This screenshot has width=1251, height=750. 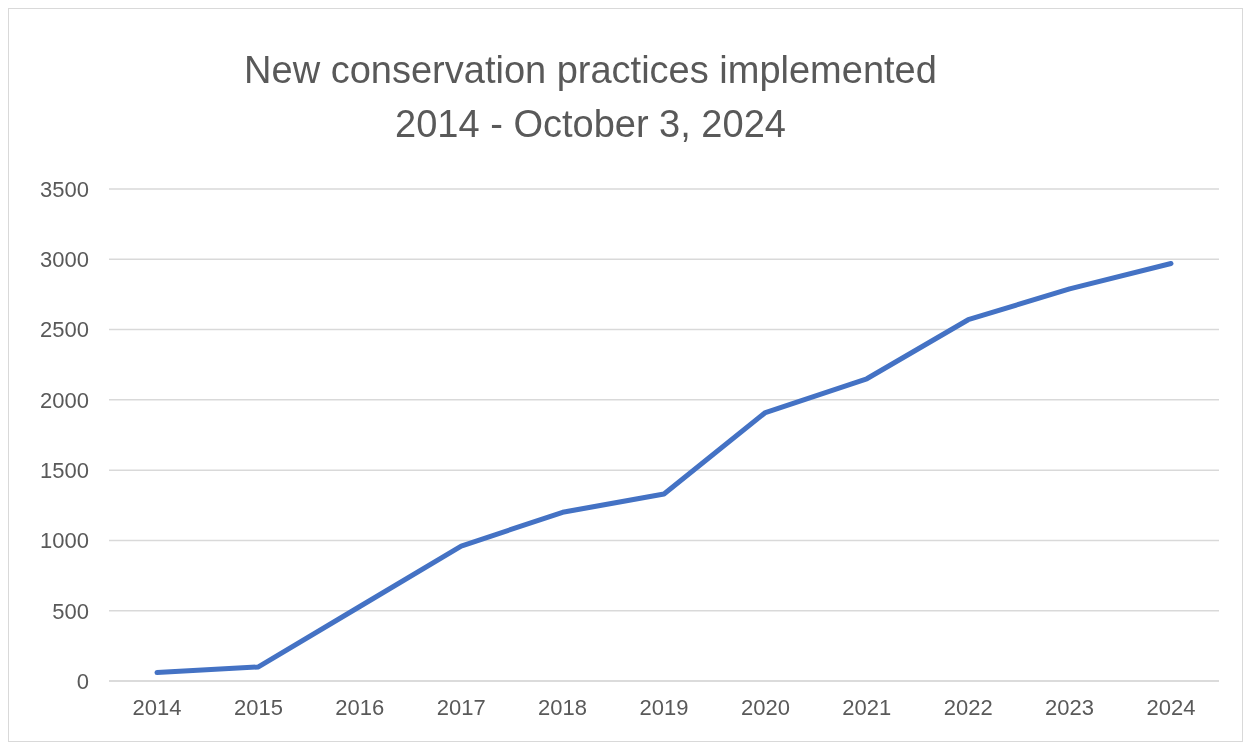 I want to click on y-tick-label: 2000, so click(x=64, y=400).